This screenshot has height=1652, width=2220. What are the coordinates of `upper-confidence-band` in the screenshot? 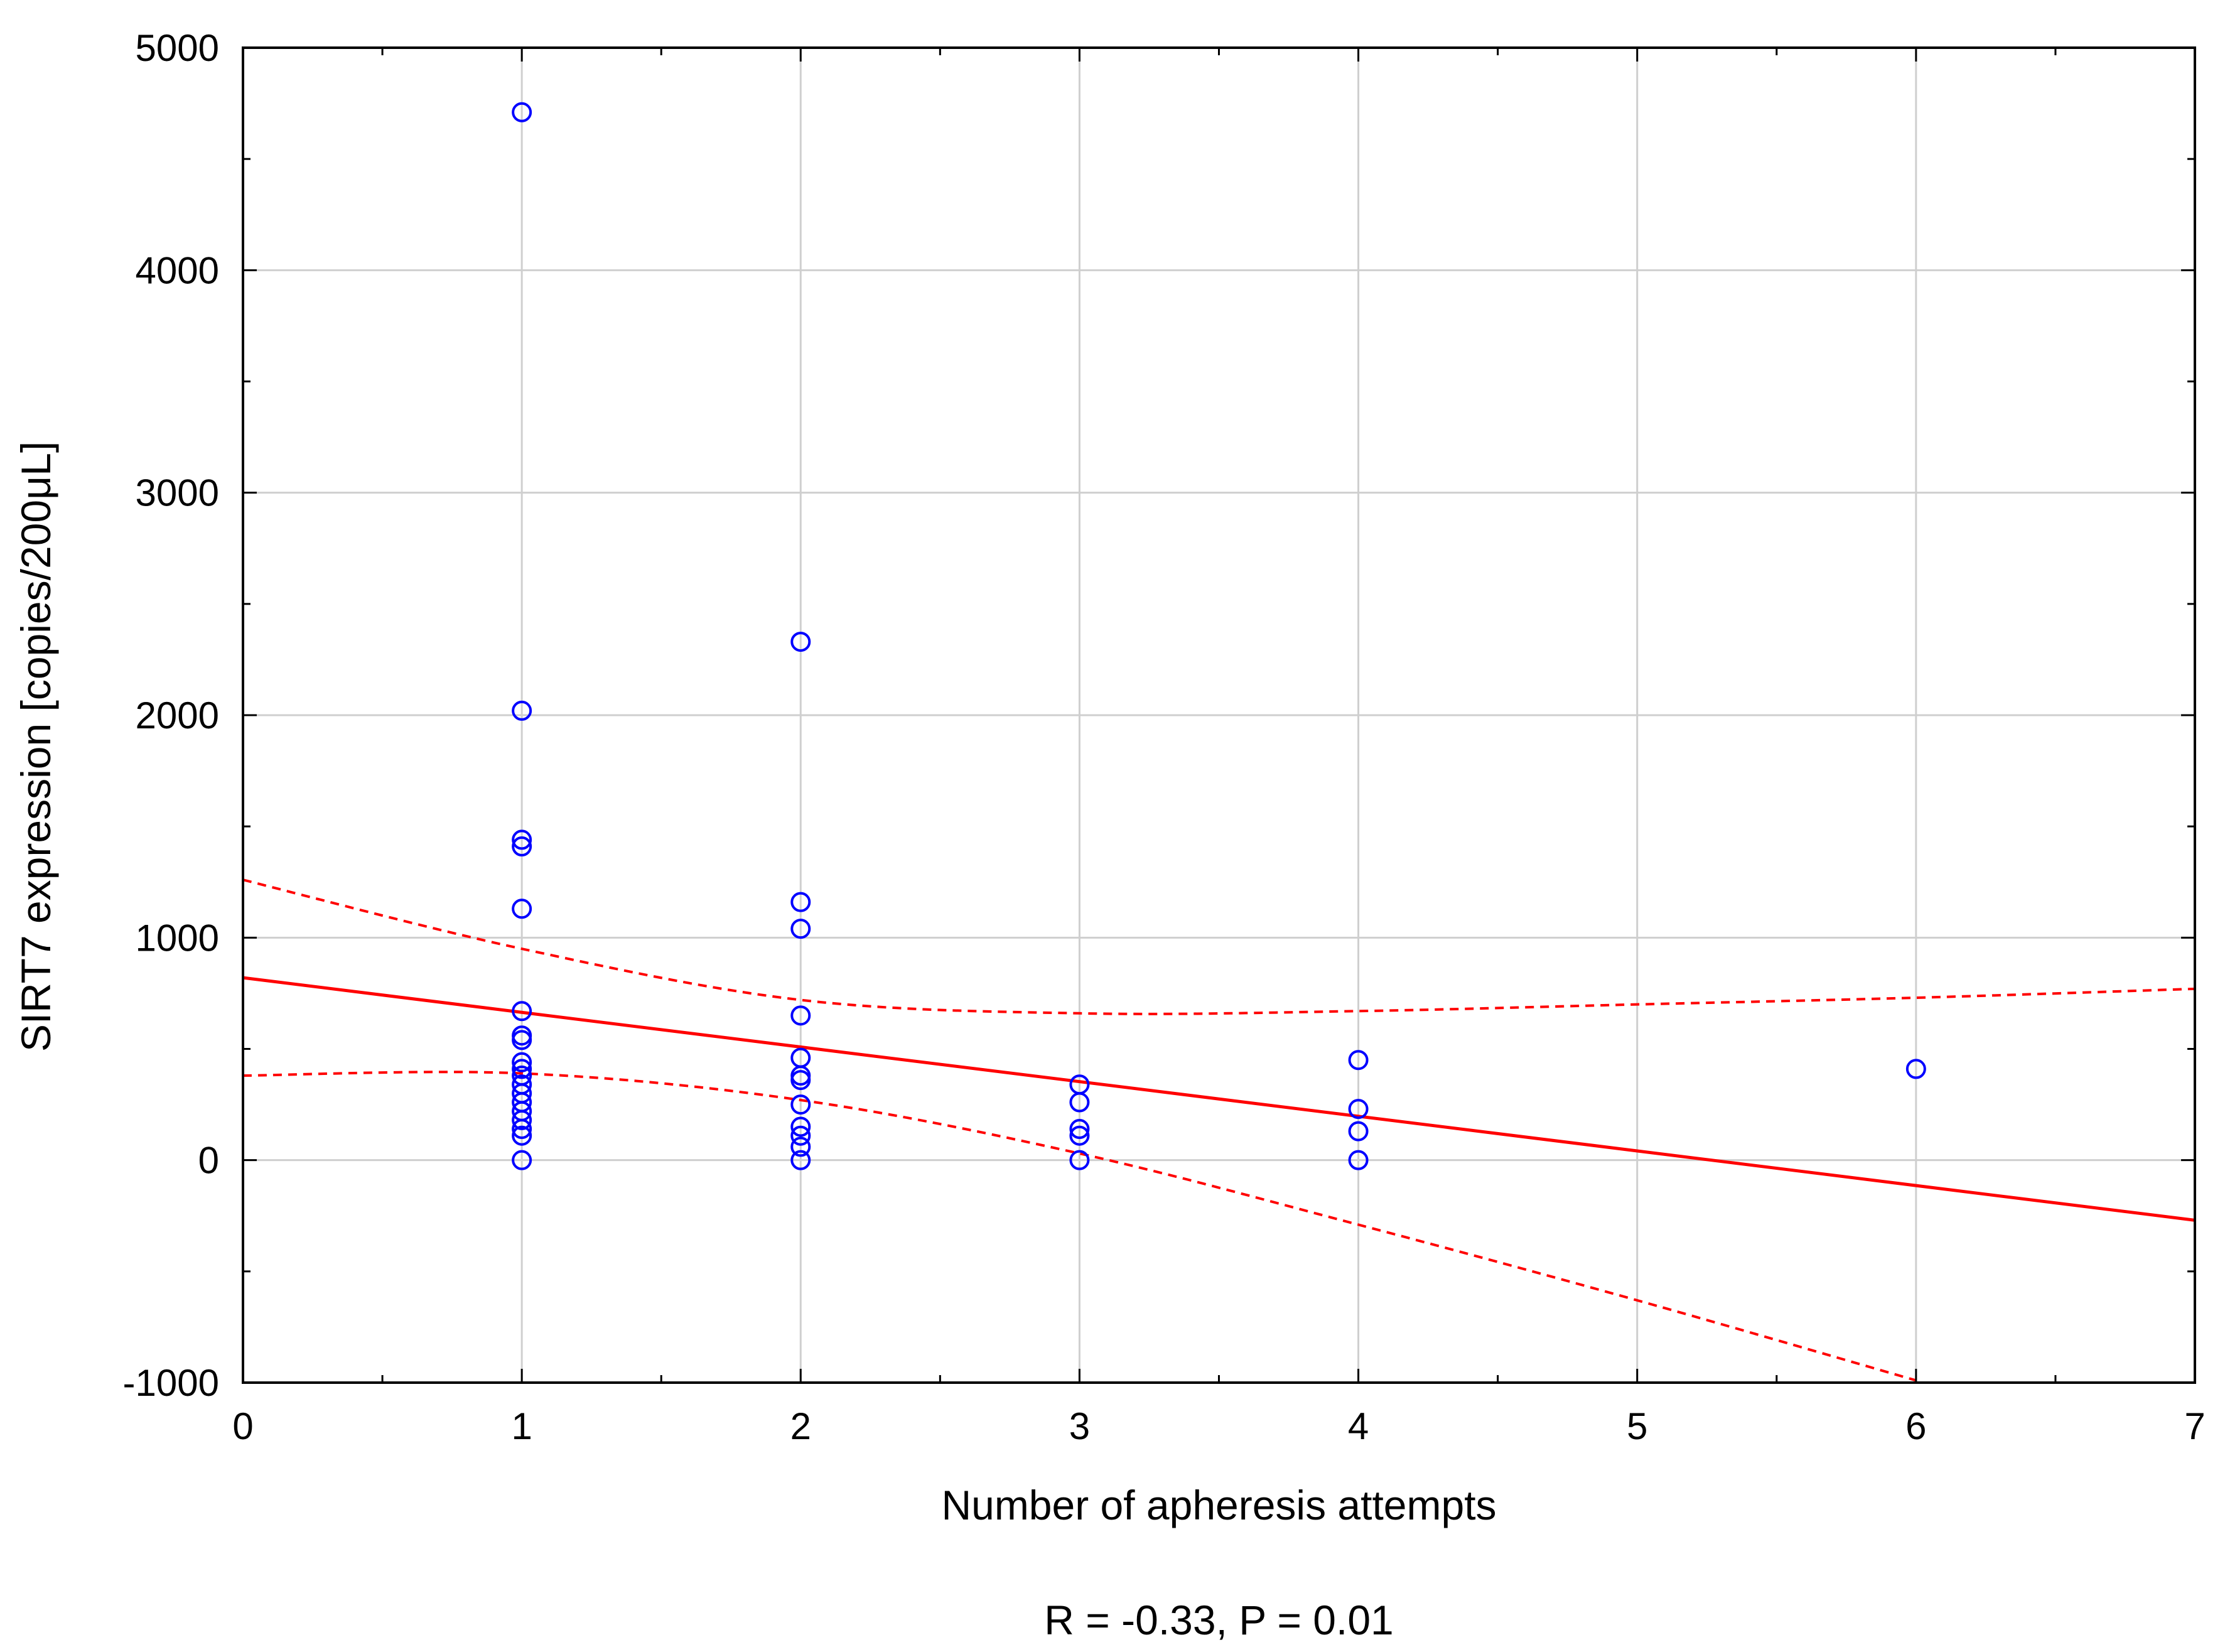 It's located at (1219, 947).